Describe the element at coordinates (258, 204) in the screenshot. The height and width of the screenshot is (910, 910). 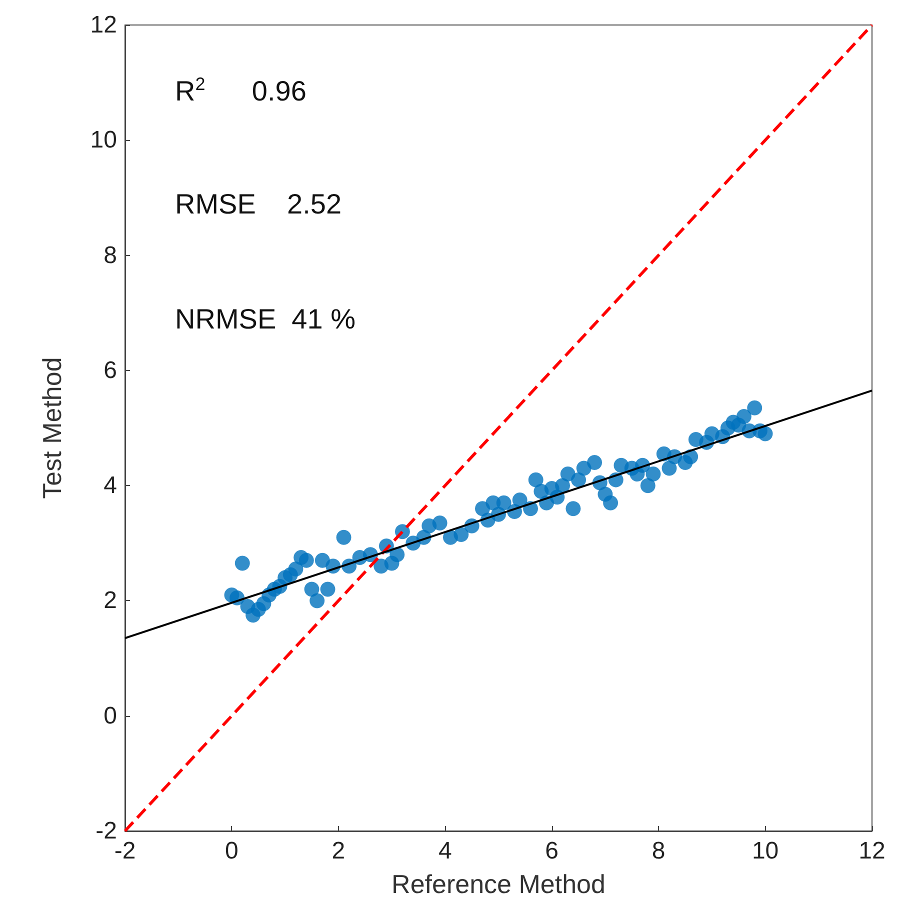
I see `annotation: RMSE 2.52` at that location.